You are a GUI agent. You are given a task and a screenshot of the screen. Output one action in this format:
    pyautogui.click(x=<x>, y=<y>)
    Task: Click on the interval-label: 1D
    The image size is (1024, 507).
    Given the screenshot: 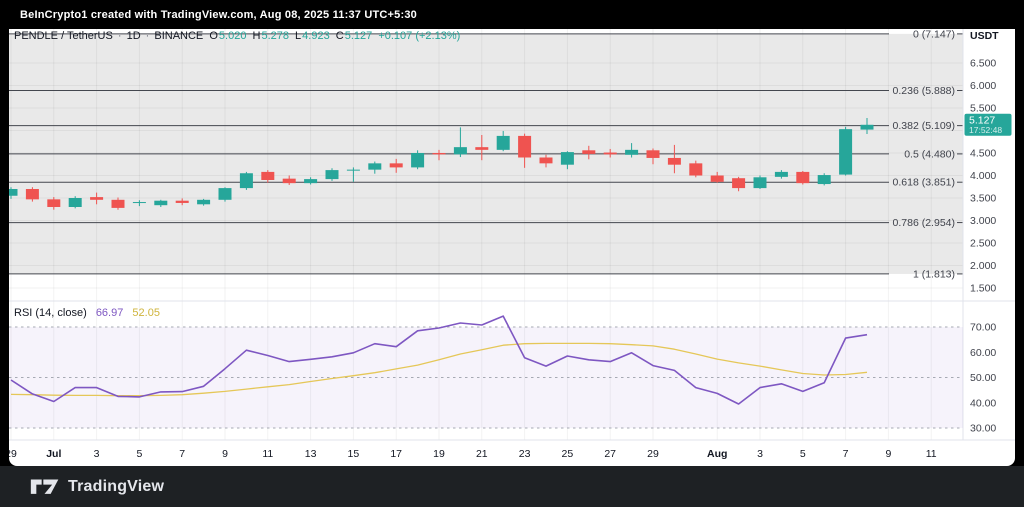 What is the action you would take?
    pyautogui.click(x=133, y=36)
    